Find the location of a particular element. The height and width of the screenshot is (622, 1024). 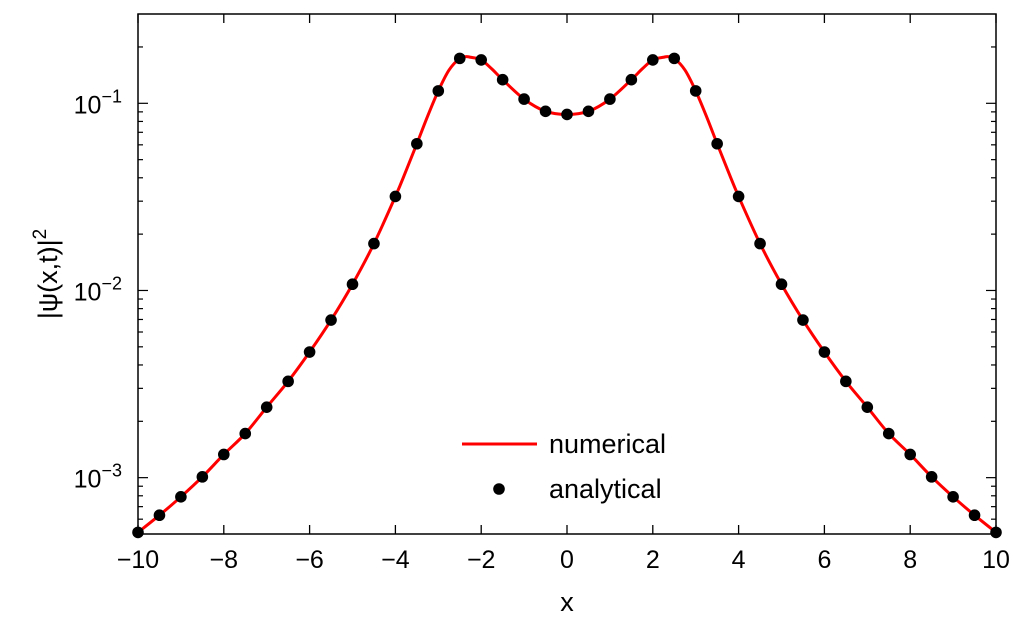

y-tick-label-exponent: −1 is located at coordinates (111, 96).